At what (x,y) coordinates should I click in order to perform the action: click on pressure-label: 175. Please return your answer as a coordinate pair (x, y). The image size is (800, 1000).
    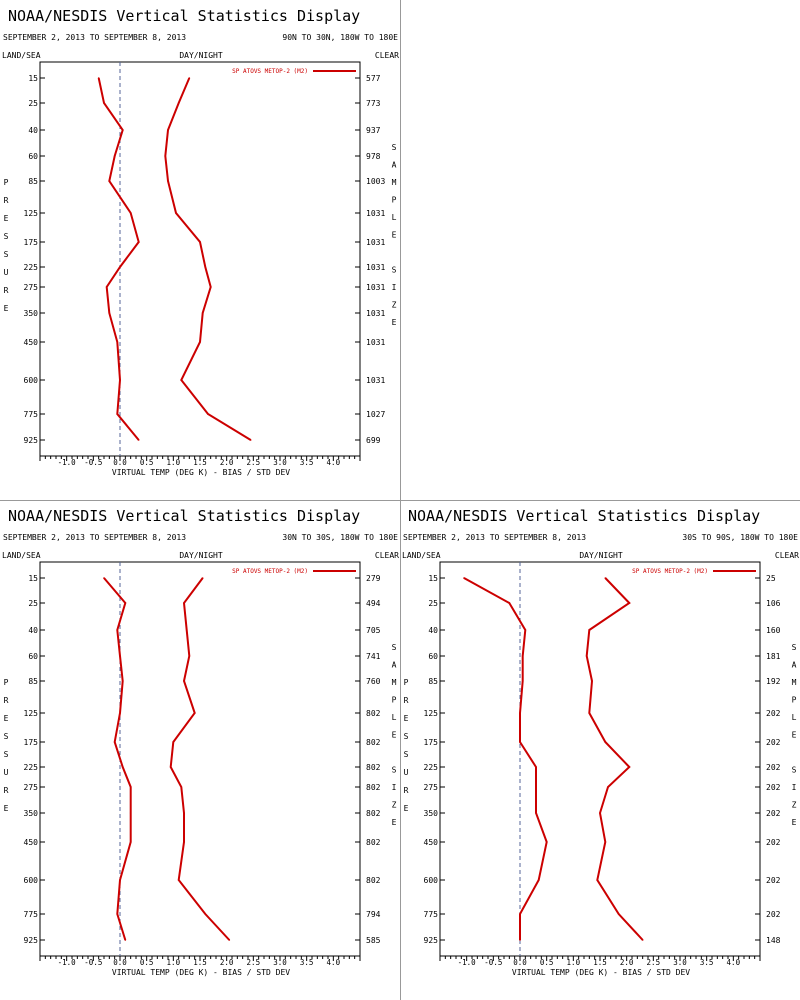
    Looking at the image, I should click on (31, 742).